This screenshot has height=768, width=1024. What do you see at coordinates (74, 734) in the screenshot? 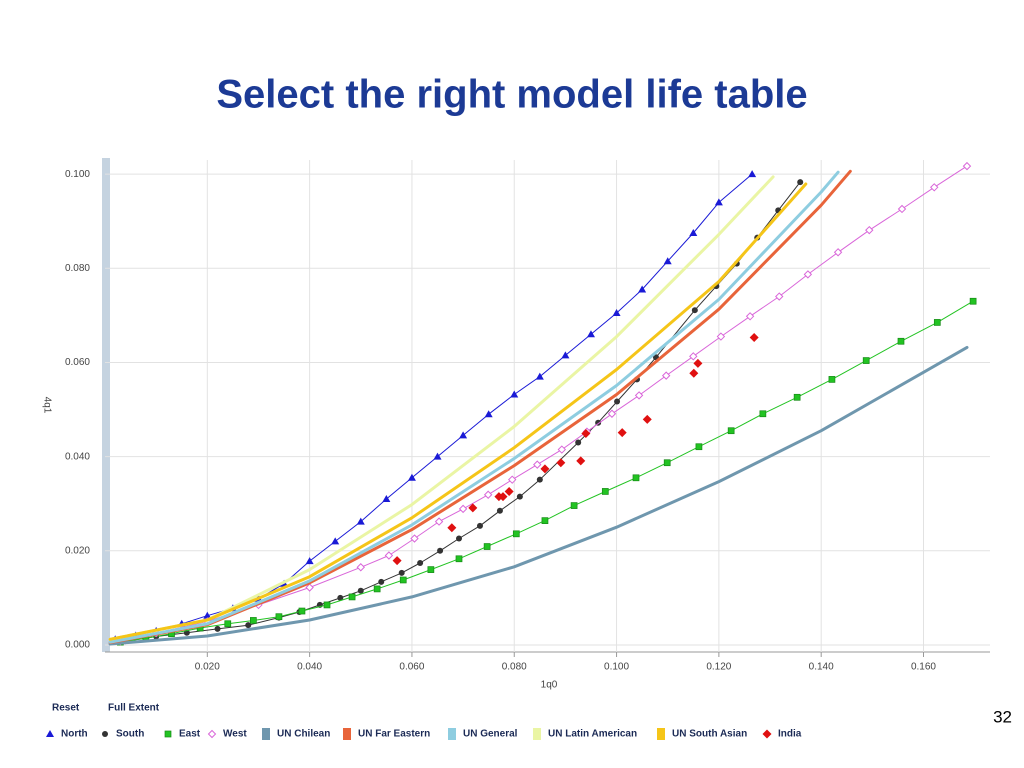
I see `legend-label: North` at bounding box center [74, 734].